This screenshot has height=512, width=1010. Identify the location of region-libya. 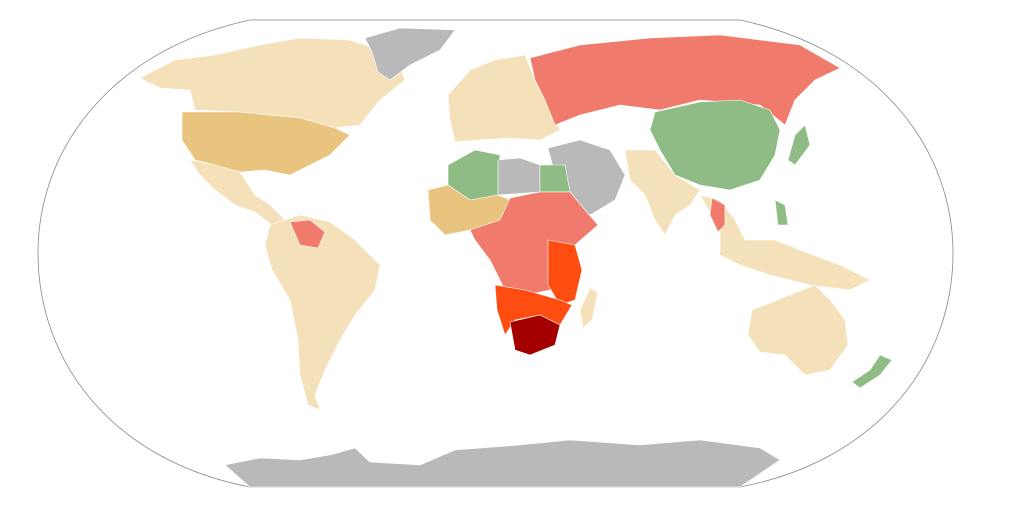
(519, 176).